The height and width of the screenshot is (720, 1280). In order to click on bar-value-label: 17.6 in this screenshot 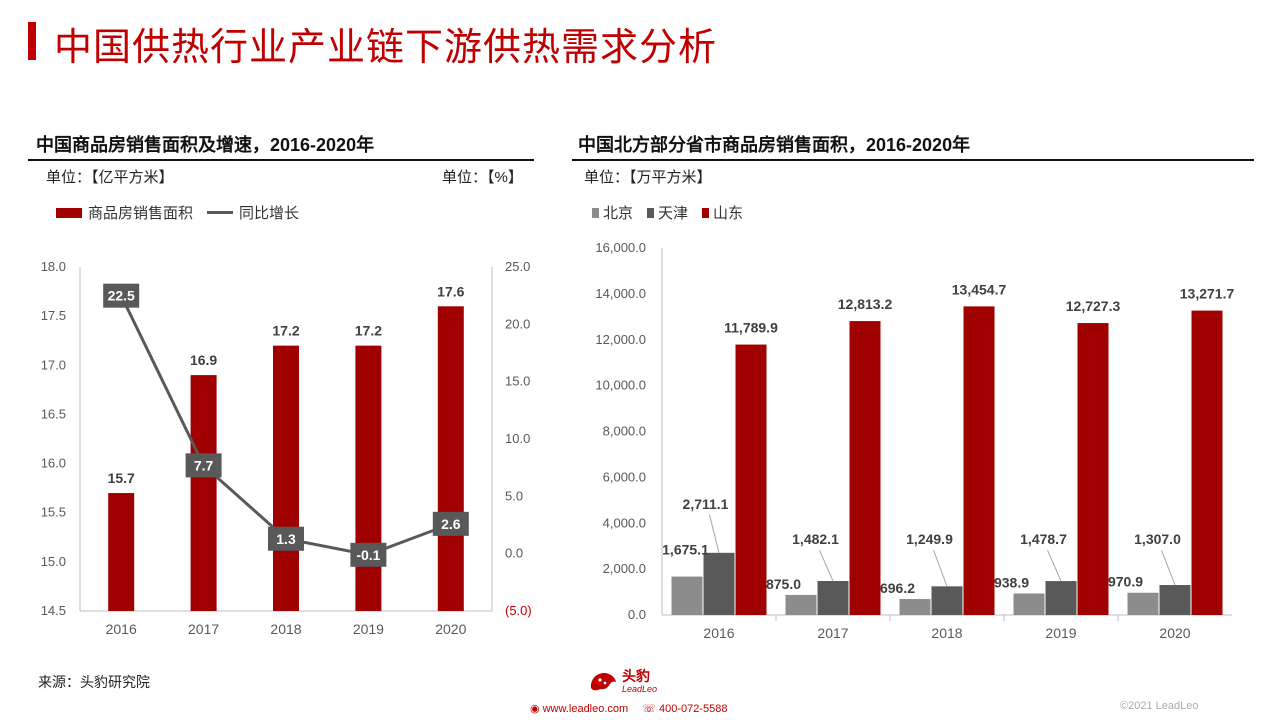, I will do `click(450, 291)`.